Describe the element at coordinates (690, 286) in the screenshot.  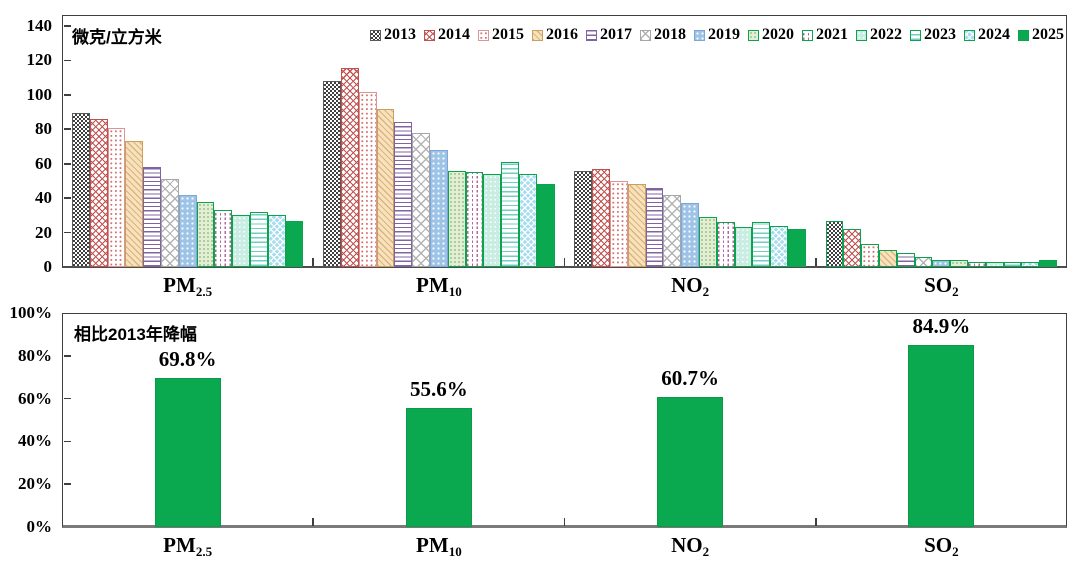
I see `category-label-upper-no2: NO2` at that location.